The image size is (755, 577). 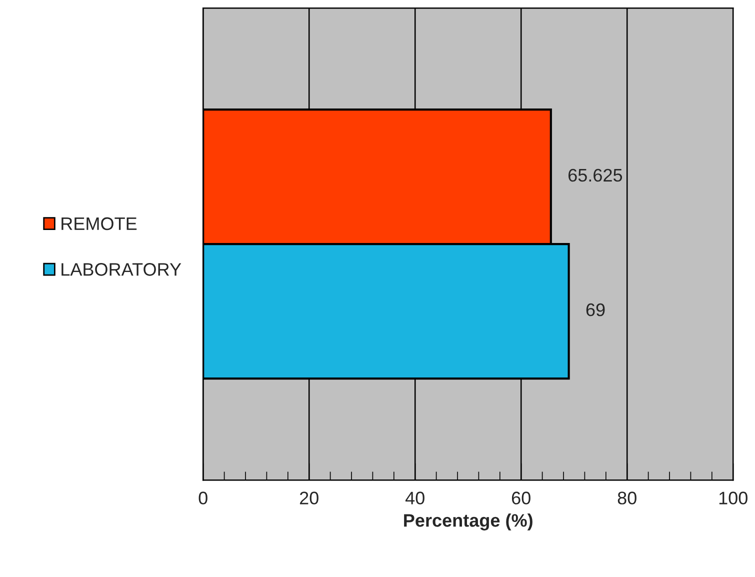 What do you see at coordinates (595, 309) in the screenshot?
I see `data-label: 69` at bounding box center [595, 309].